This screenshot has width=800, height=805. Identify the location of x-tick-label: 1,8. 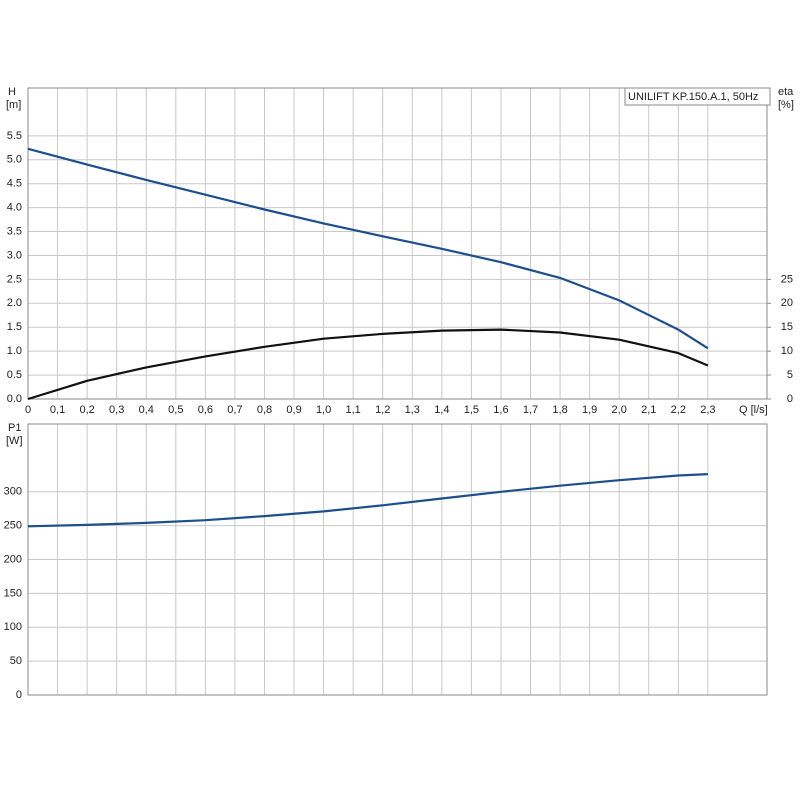
(559, 410).